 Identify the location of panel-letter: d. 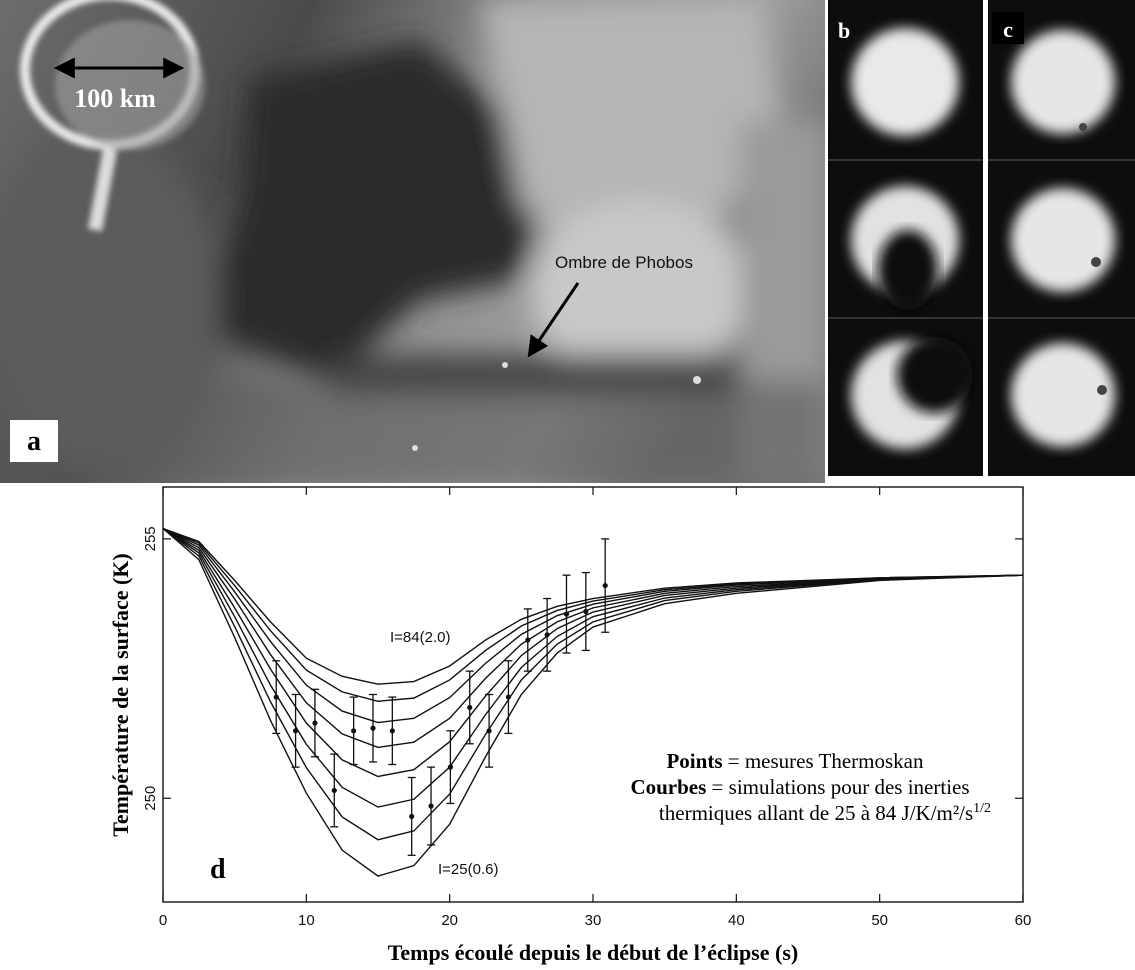
(218, 869).